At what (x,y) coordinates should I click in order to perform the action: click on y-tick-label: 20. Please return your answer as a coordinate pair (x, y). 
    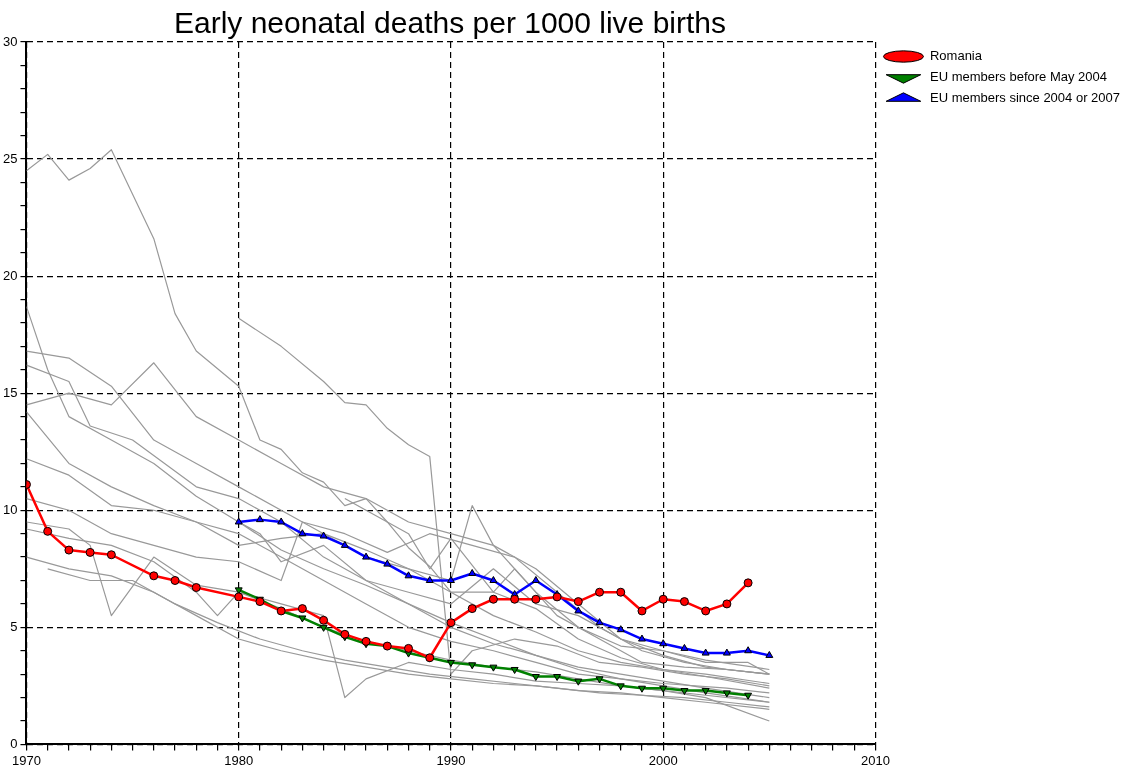
    Looking at the image, I should click on (10, 275).